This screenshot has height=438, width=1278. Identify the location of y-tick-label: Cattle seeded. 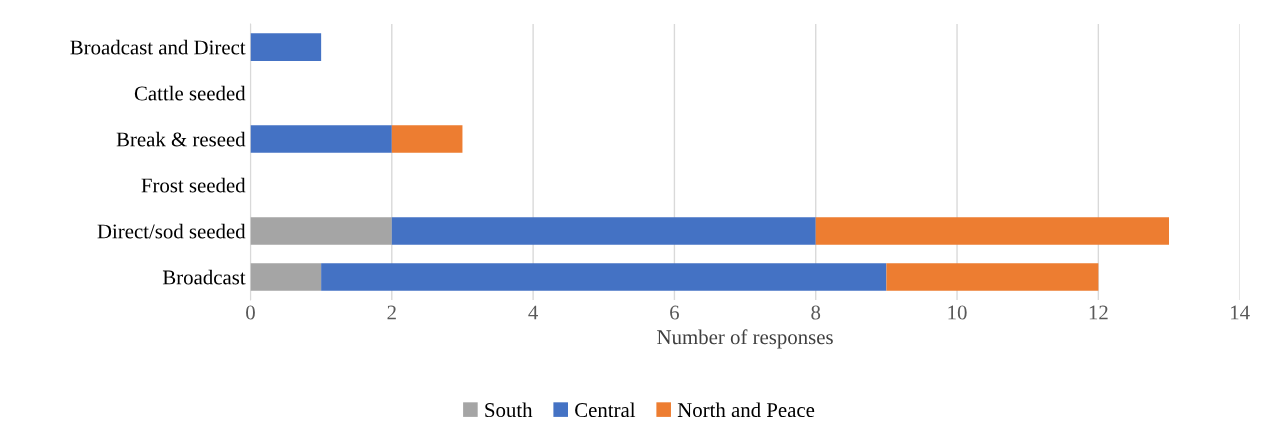
(190, 93).